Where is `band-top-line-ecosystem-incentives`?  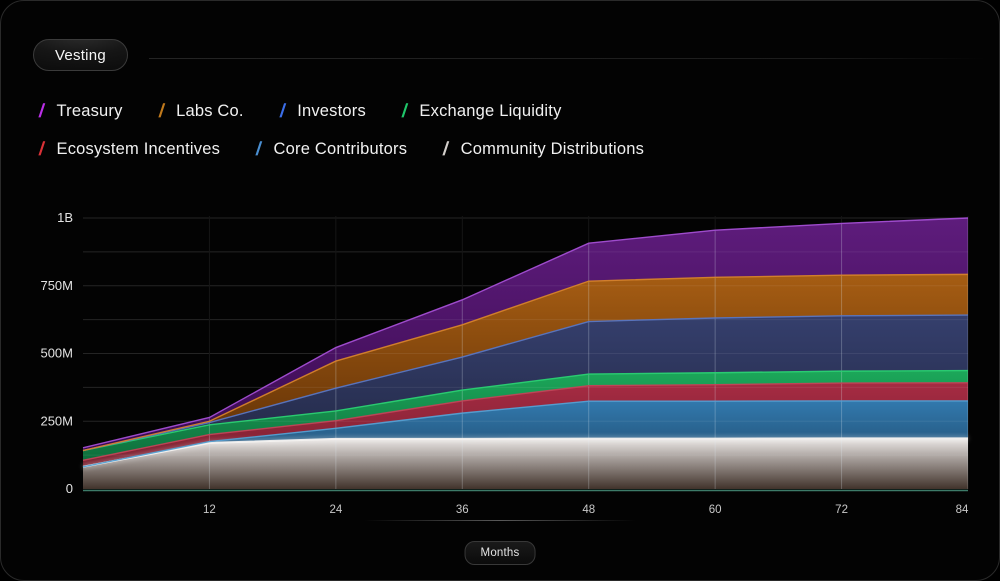 band-top-line-ecosystem-incentives is located at coordinates (525, 421).